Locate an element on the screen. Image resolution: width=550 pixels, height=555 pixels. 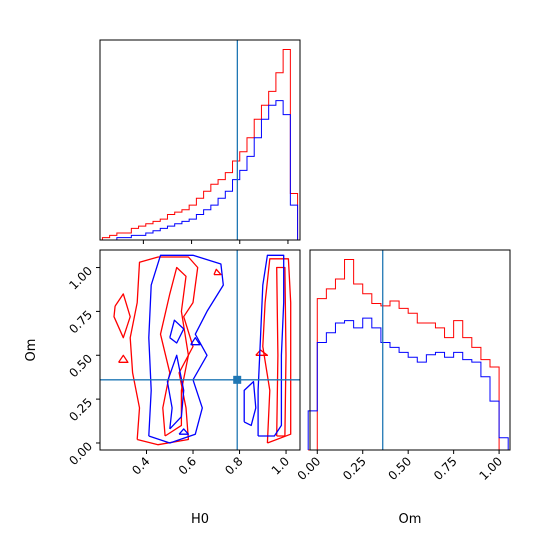
h0-histogram-ticks is located at coordinates (215, 242).